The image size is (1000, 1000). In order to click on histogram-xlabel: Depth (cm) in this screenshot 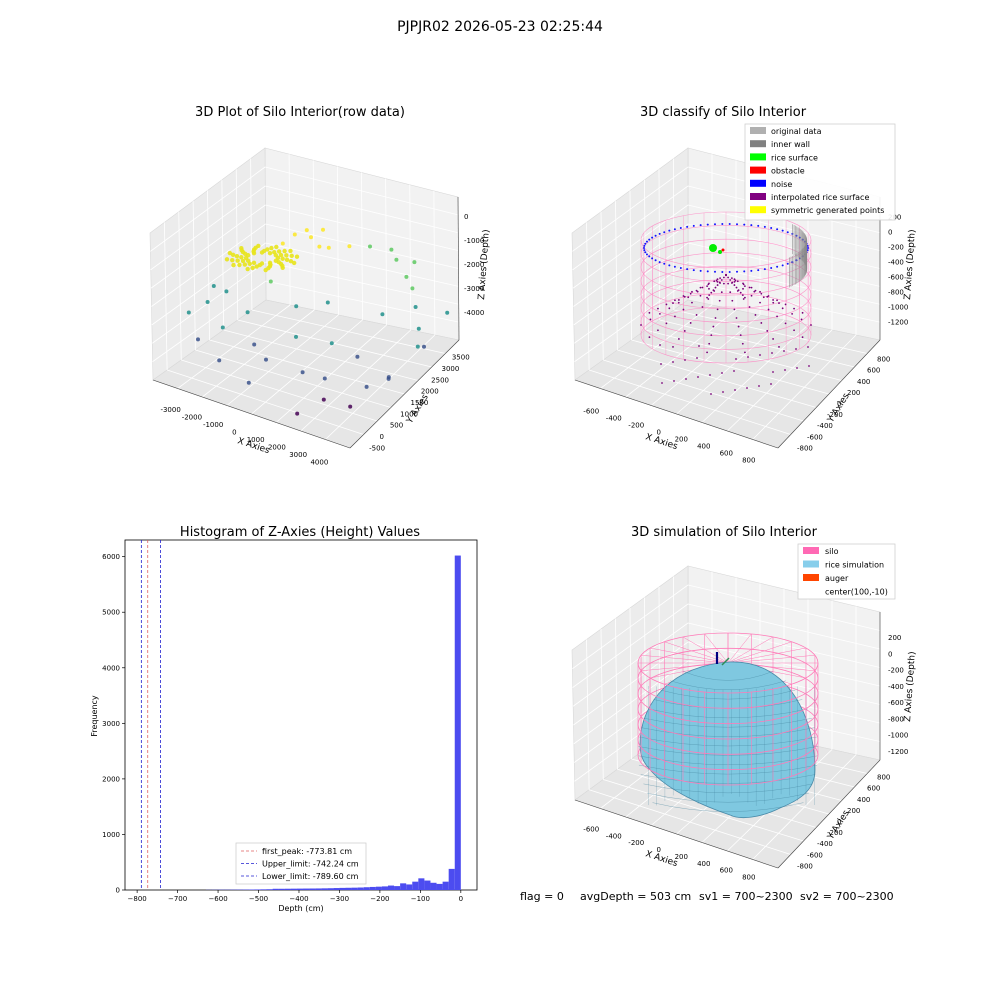, I will do `click(300, 908)`.